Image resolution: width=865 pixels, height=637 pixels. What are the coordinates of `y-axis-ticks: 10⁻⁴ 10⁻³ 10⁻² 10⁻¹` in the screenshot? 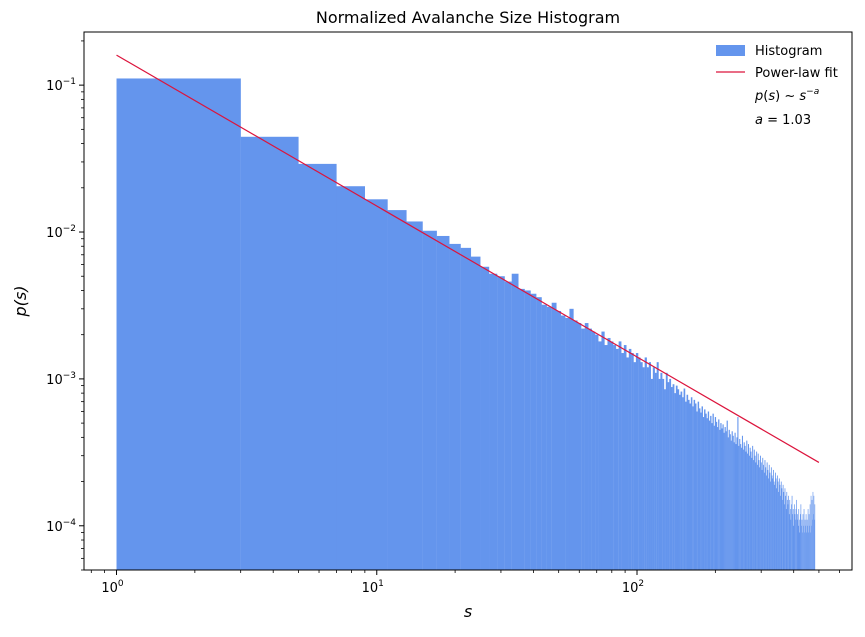 It's located at (65, 305).